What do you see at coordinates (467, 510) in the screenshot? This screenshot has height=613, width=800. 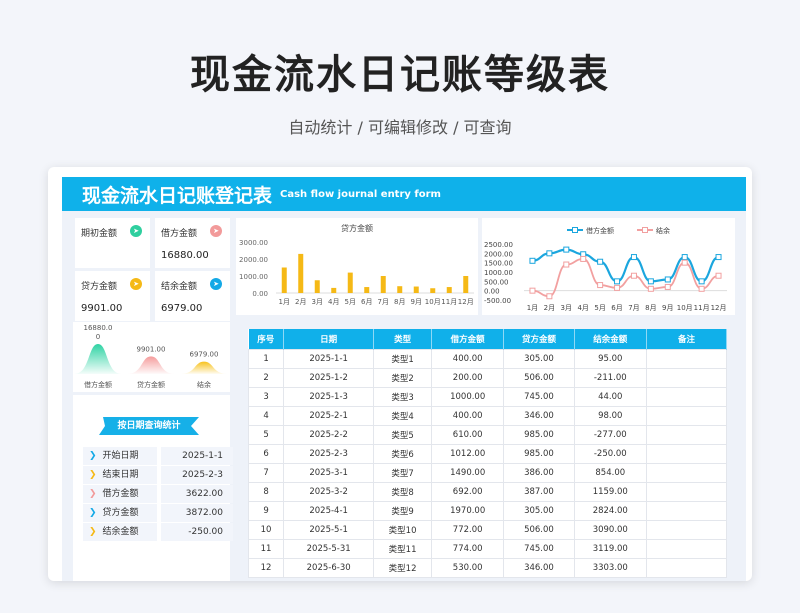 I see `table-cell: 1970.00` at bounding box center [467, 510].